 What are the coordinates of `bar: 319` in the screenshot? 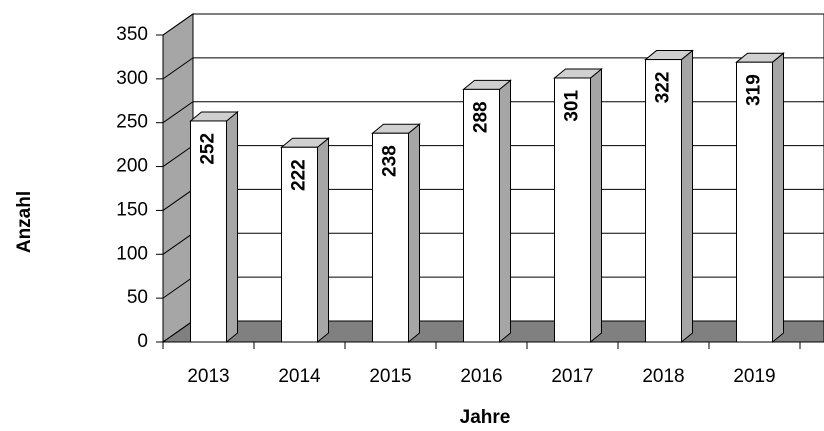 It's located at (760, 198).